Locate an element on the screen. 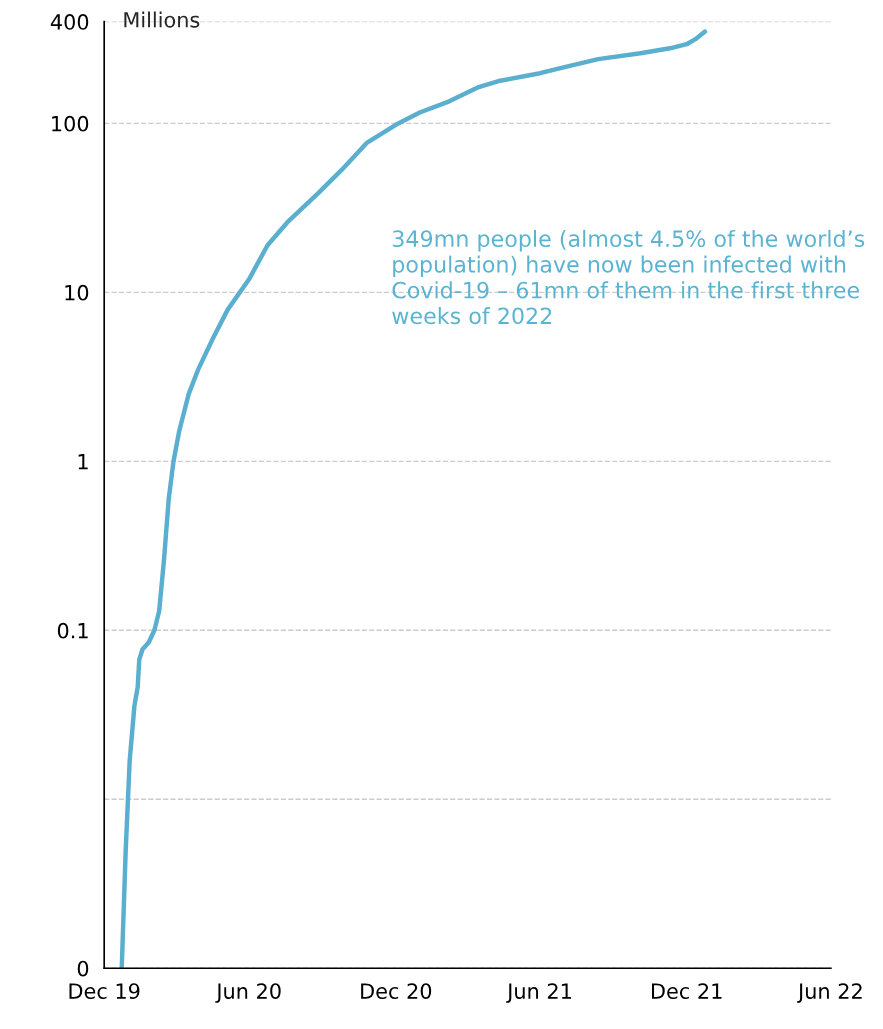  annotation: 349mn people (almost 4.5% of the world’s population) have now been infected with Covid-19 – 61mn of them in the first three weeks of 2022 is located at coordinates (628, 277).